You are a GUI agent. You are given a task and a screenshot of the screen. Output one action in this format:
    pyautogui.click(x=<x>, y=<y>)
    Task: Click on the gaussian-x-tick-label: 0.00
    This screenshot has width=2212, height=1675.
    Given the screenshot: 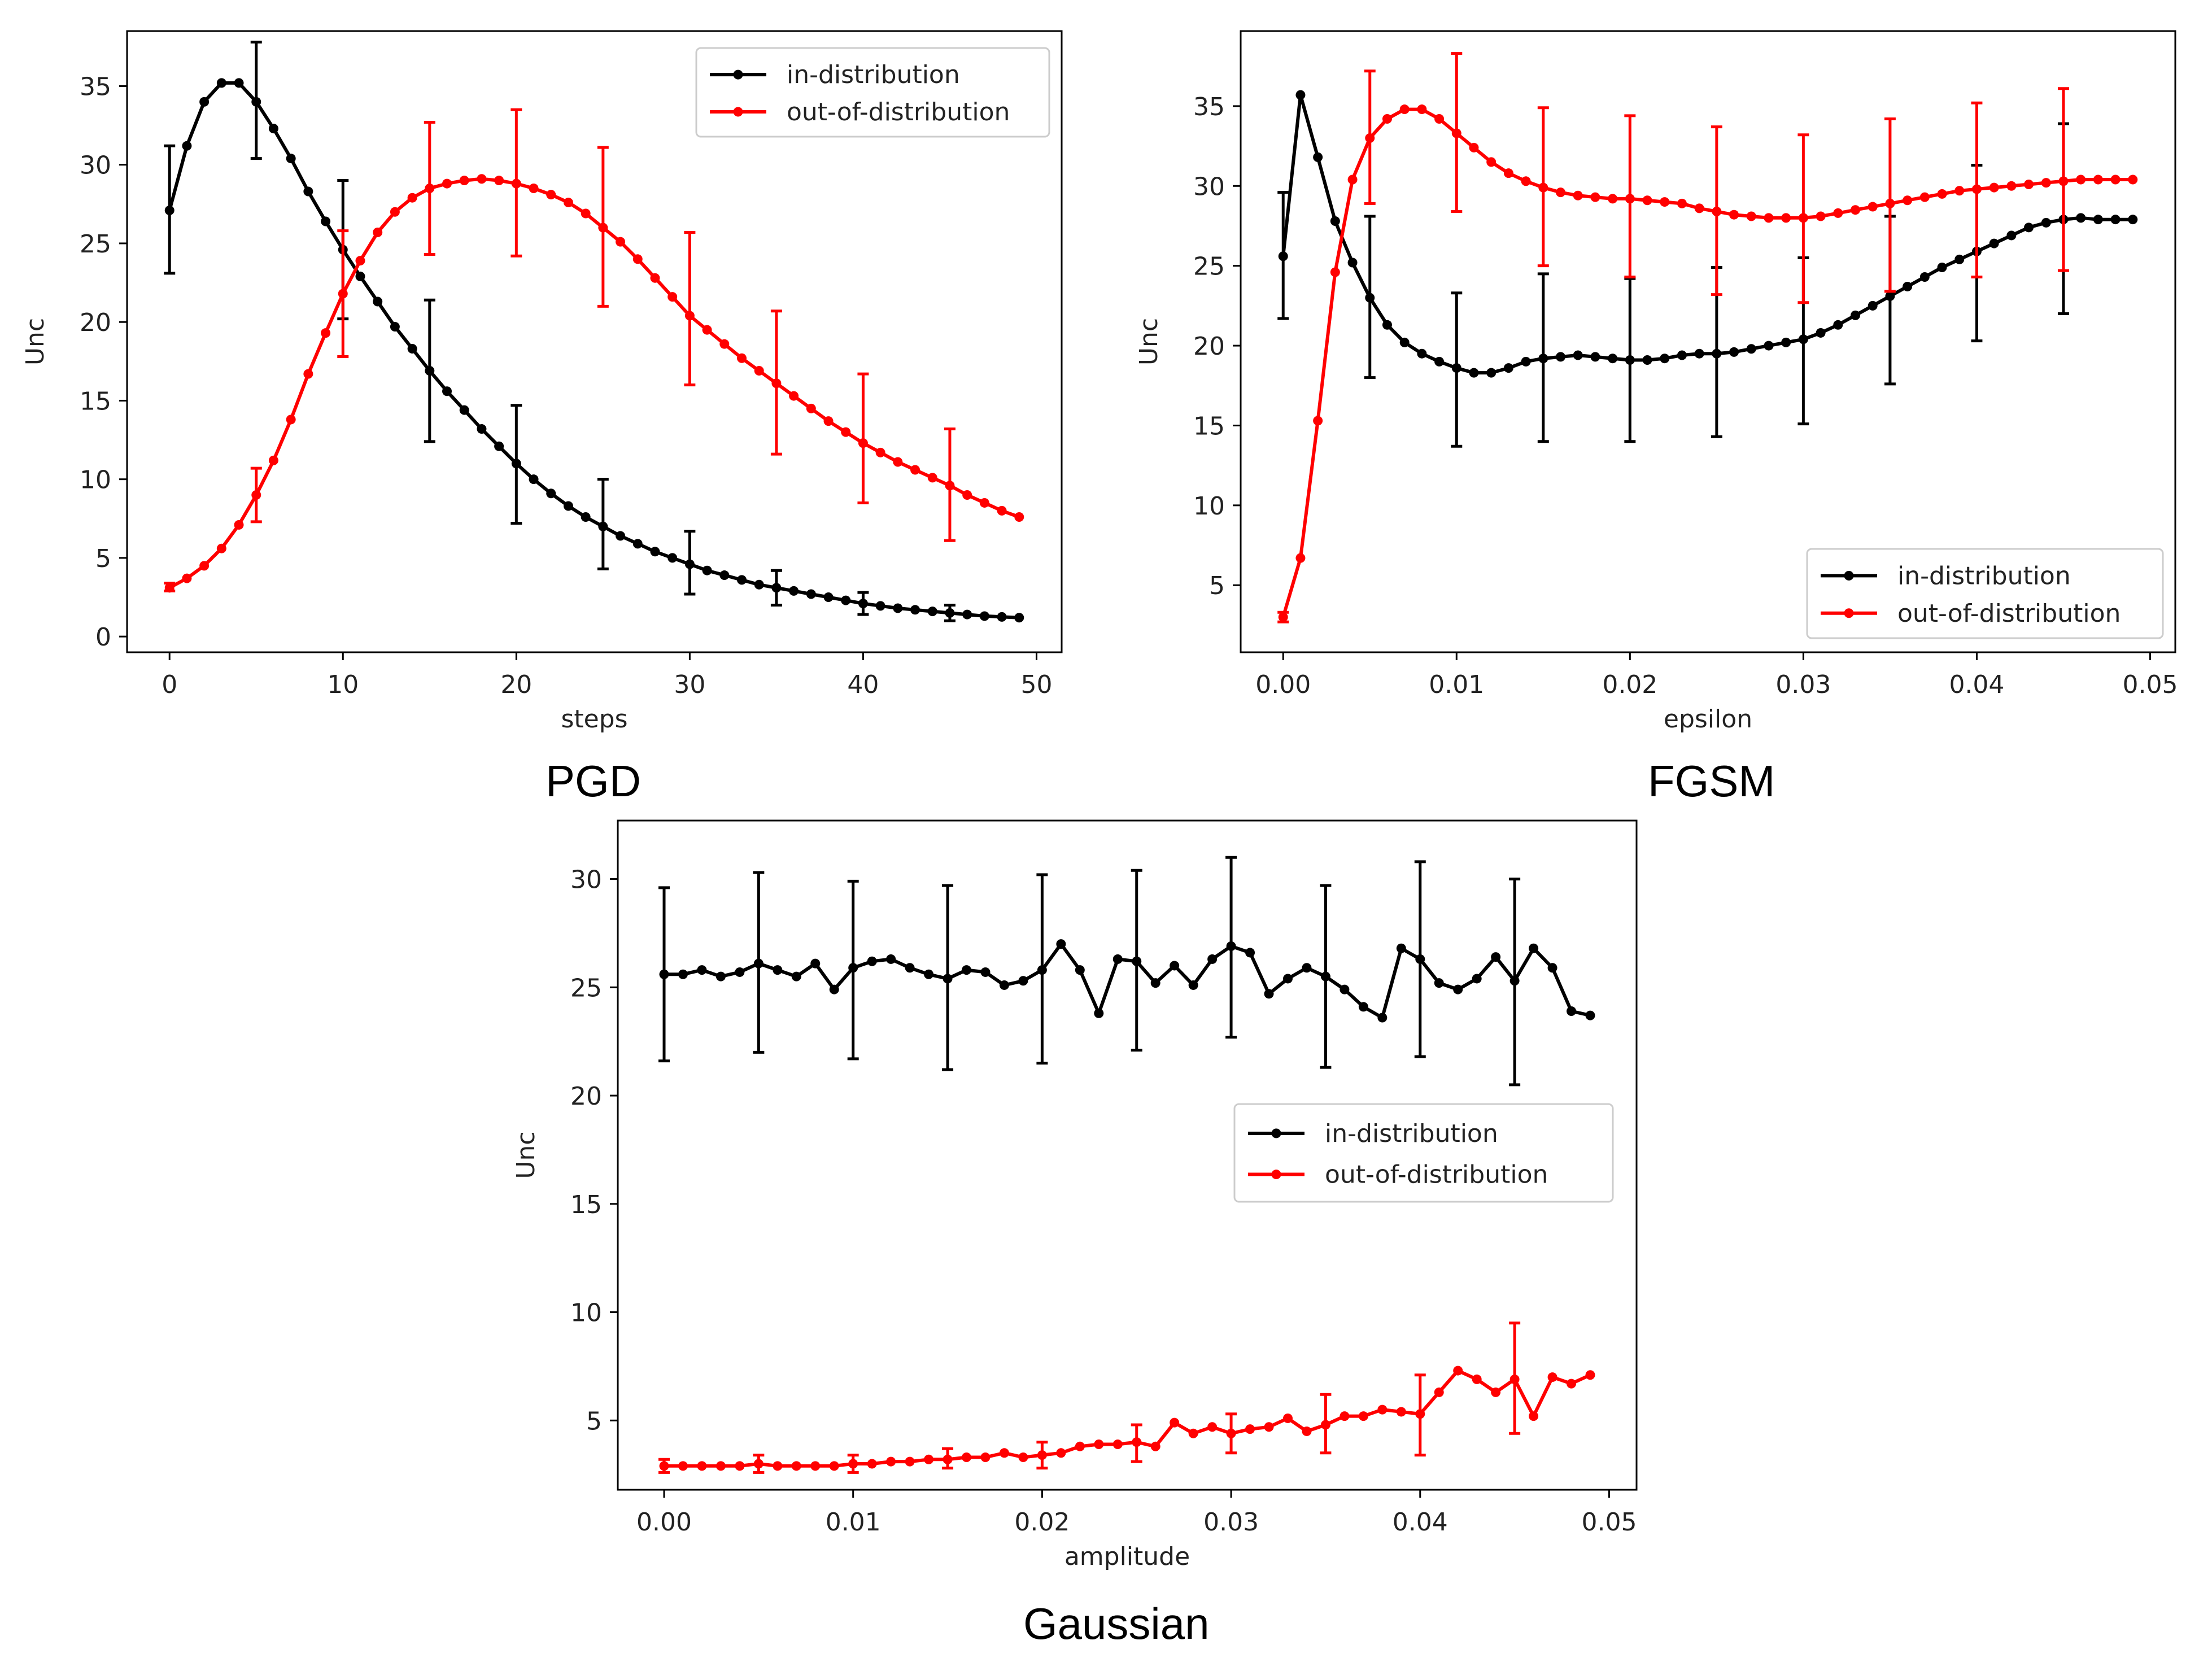 What is the action you would take?
    pyautogui.click(x=664, y=1522)
    